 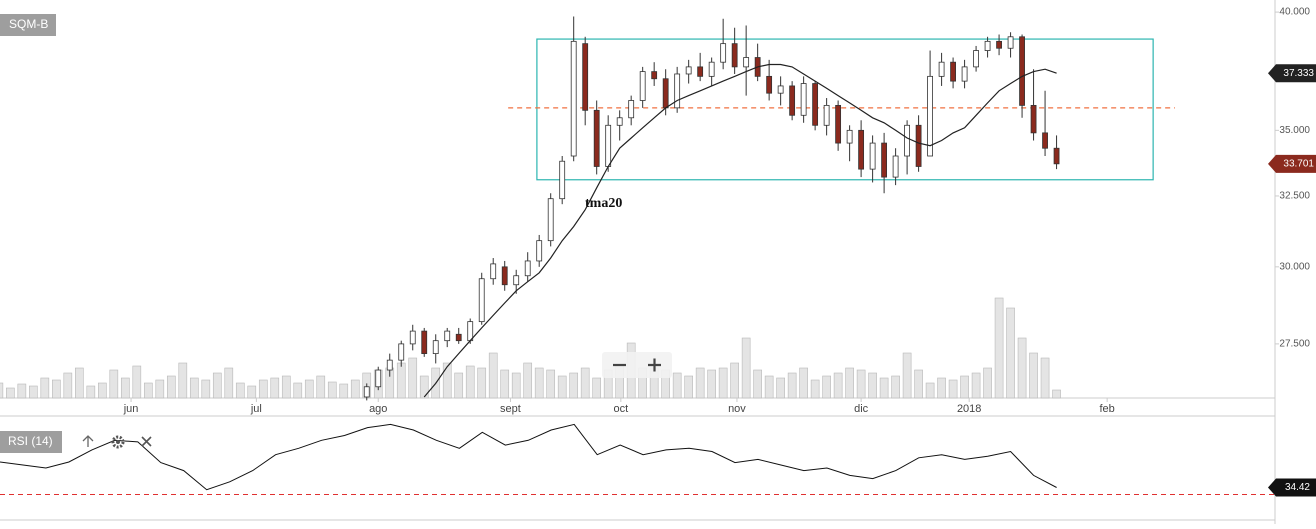 What do you see at coordinates (378, 409) in the screenshot?
I see `x-tick-label: ago` at bounding box center [378, 409].